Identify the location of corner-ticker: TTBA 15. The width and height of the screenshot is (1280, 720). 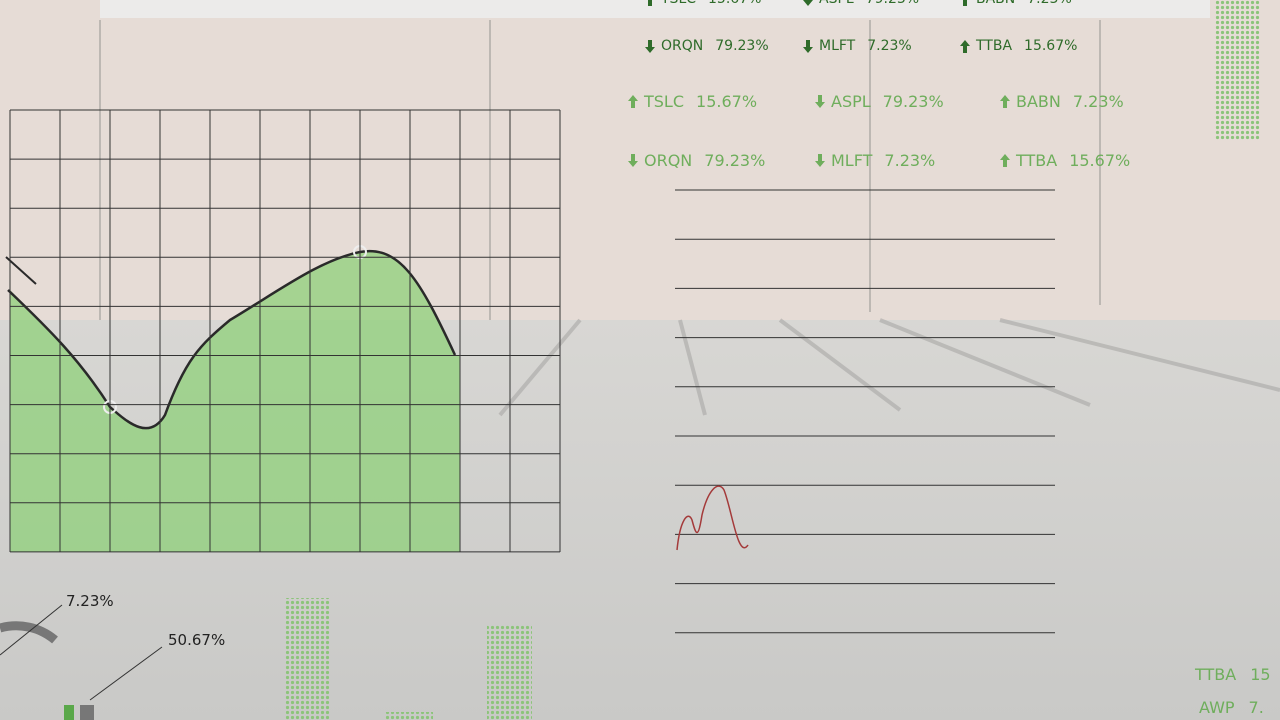
(1233, 674).